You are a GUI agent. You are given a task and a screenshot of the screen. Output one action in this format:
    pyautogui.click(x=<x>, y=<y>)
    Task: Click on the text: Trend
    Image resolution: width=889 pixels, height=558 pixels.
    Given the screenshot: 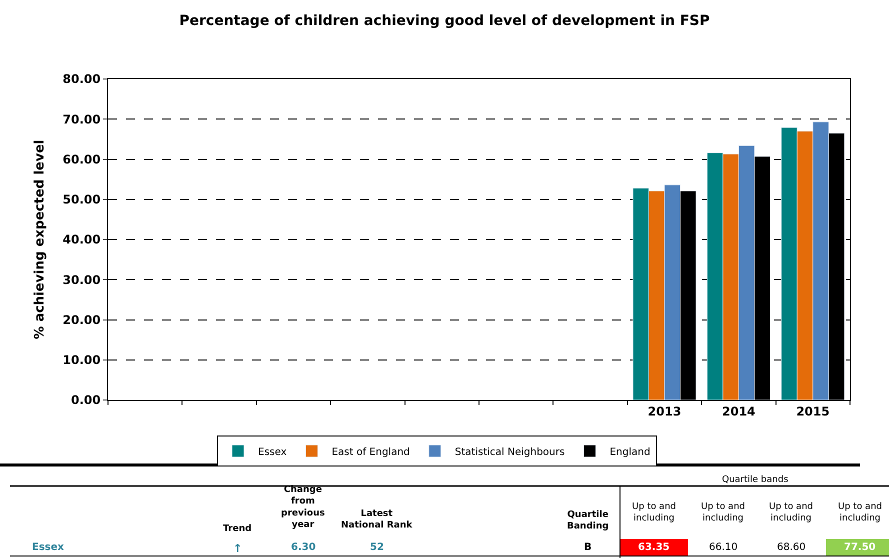 What is the action you would take?
    pyautogui.click(x=237, y=529)
    